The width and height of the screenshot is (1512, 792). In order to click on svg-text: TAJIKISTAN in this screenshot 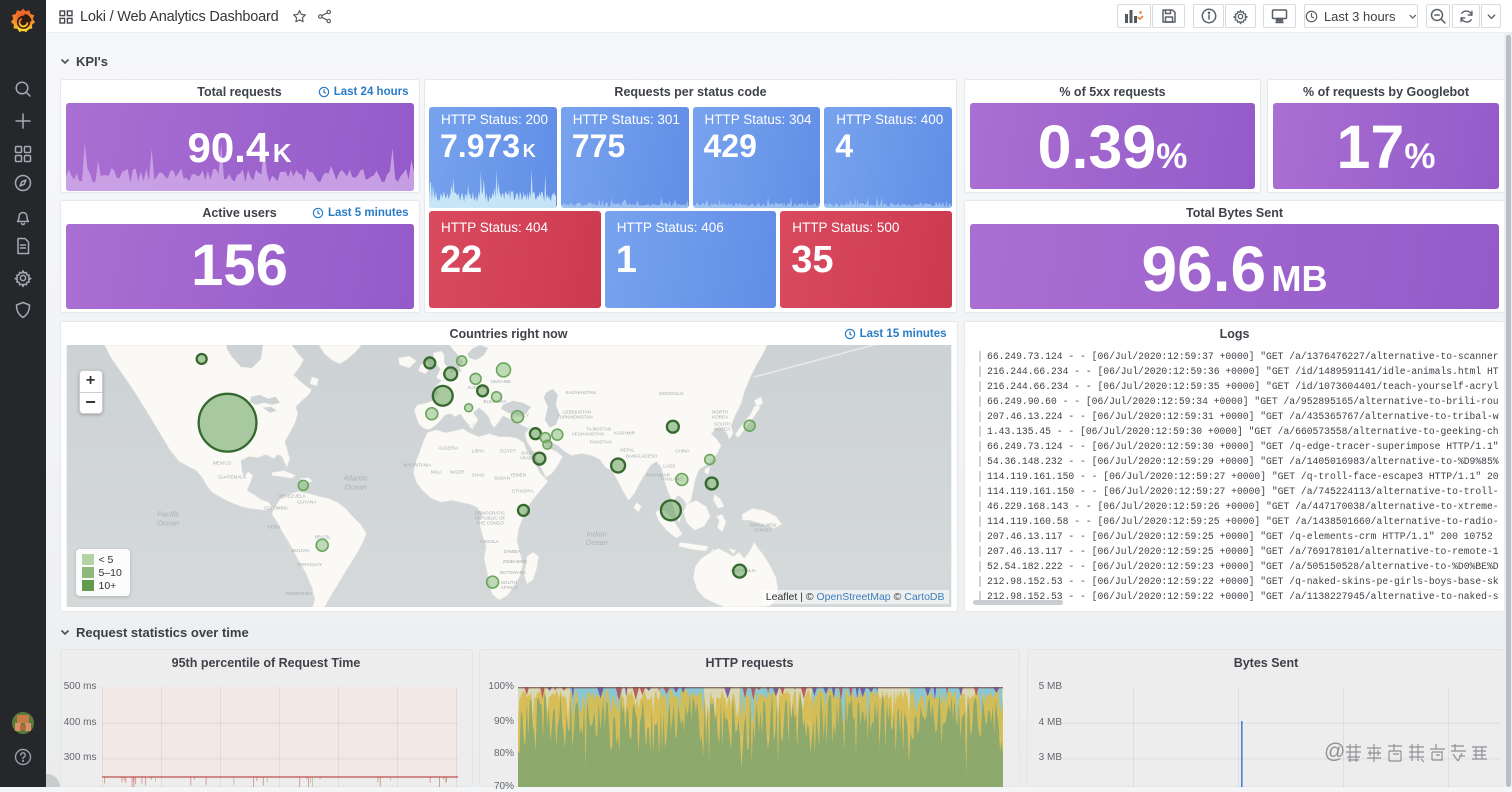, I will do `click(598, 429)`.